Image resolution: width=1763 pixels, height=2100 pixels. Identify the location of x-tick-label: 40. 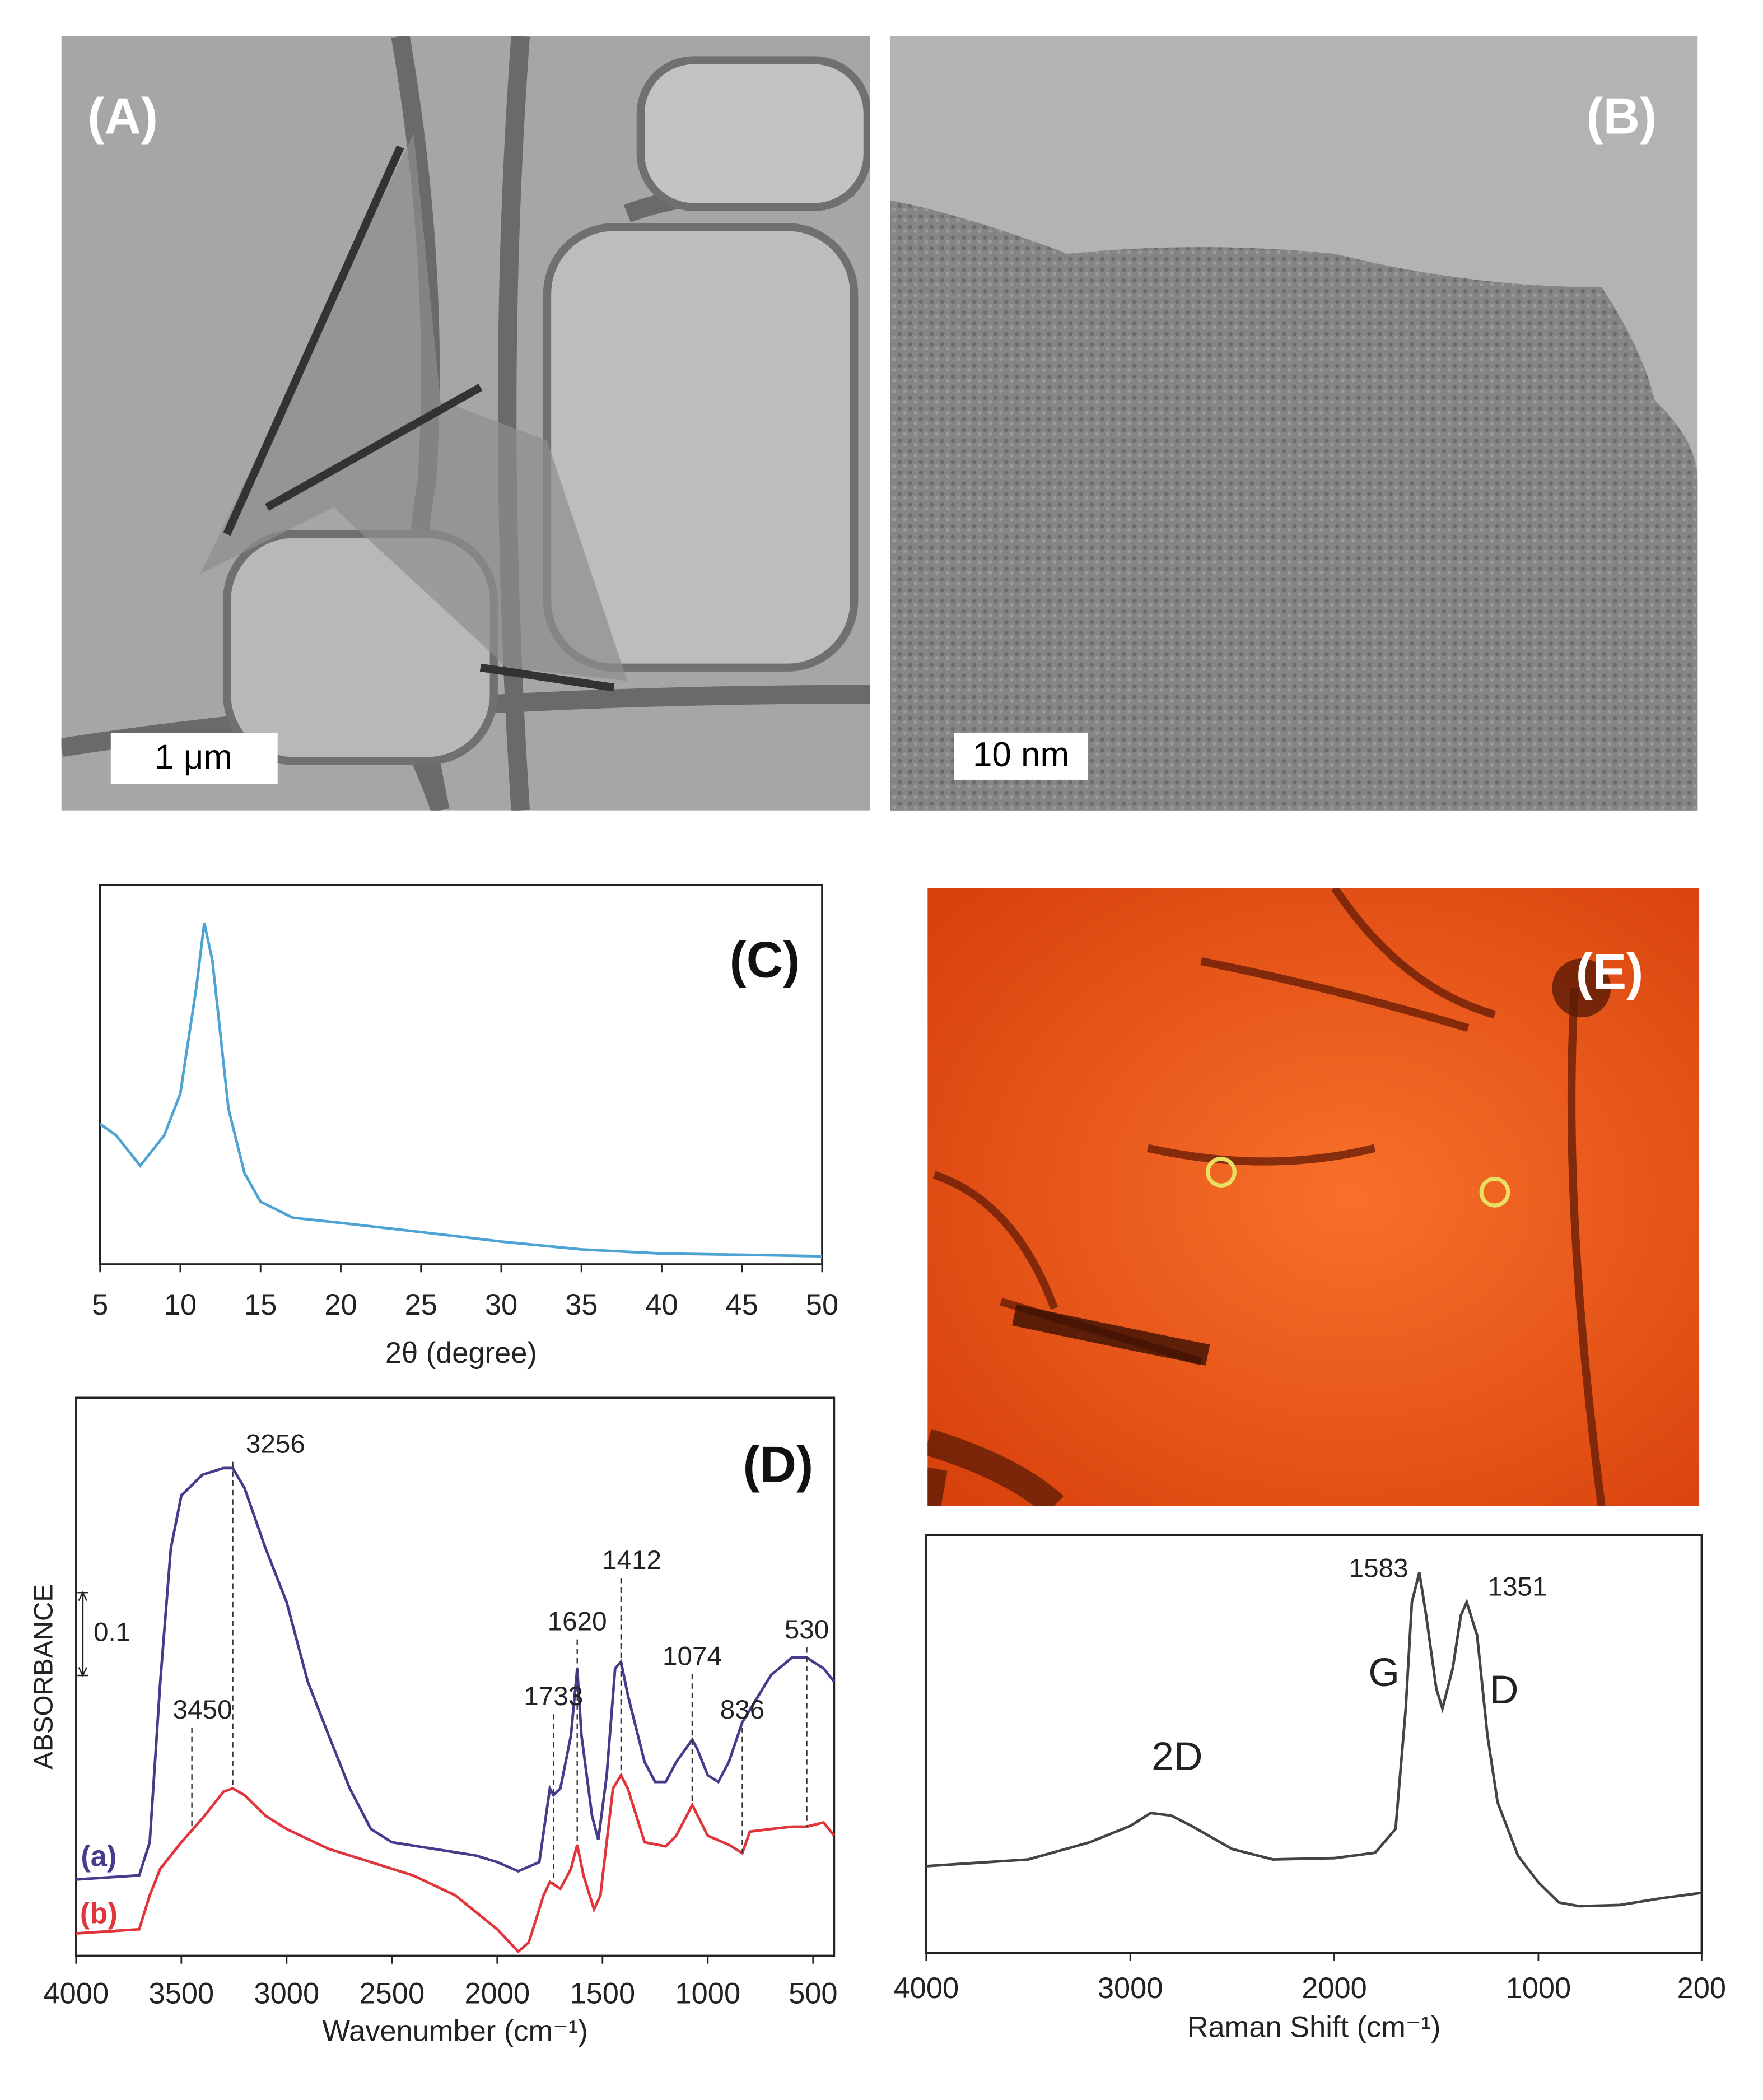
(661, 1305).